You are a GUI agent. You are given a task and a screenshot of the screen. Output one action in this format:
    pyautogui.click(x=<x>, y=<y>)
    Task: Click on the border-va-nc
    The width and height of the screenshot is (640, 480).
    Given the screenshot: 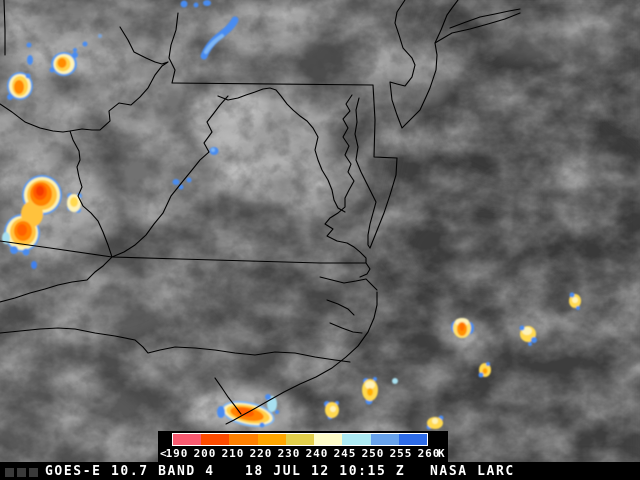 What is the action you would take?
    pyautogui.click(x=183, y=252)
    